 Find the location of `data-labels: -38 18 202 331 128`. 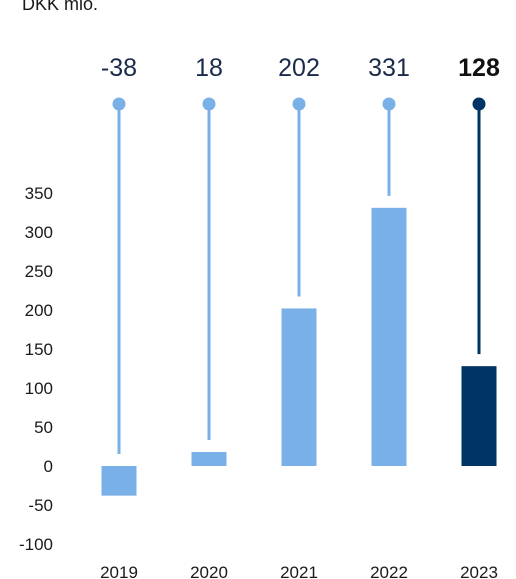

data-labels: -38 18 202 331 128 is located at coordinates (300, 68).